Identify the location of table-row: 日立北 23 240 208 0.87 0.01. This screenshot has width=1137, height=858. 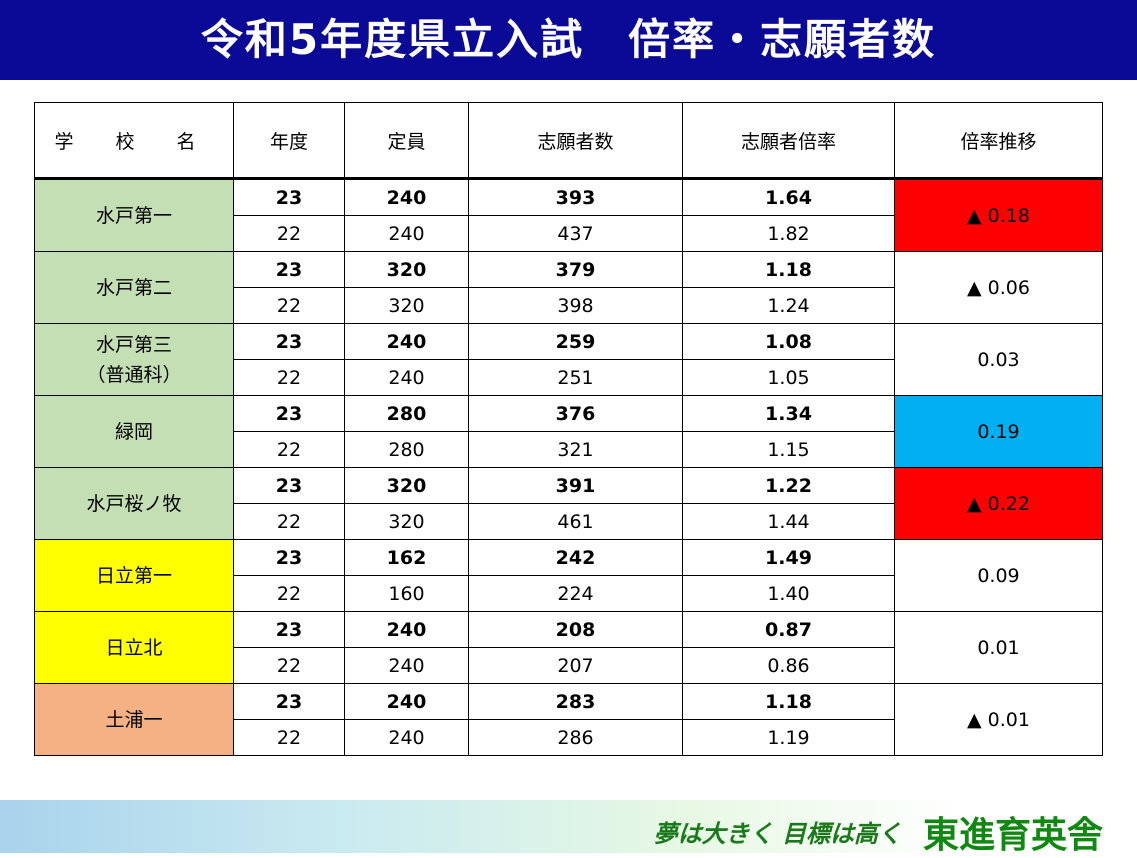
(568, 647).